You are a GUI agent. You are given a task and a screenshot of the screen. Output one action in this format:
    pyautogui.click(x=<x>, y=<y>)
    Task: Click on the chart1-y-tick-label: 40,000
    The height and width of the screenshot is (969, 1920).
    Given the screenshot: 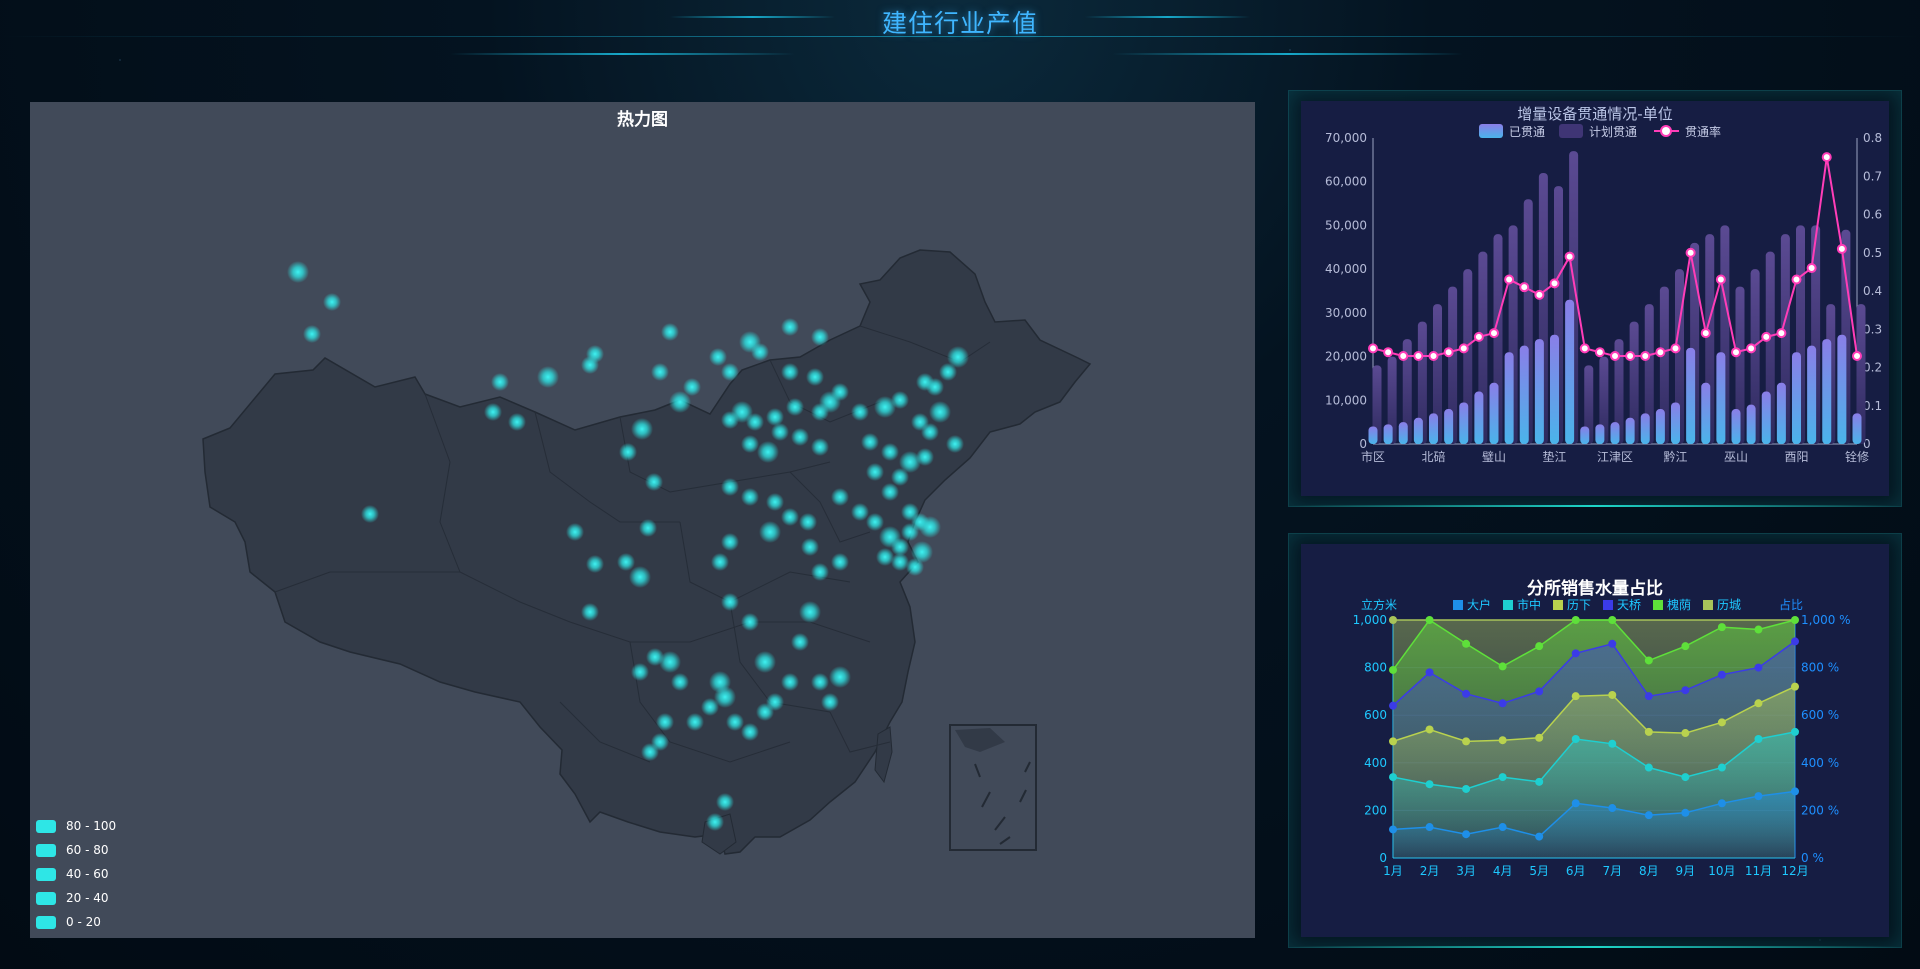 What is the action you would take?
    pyautogui.click(x=1346, y=269)
    